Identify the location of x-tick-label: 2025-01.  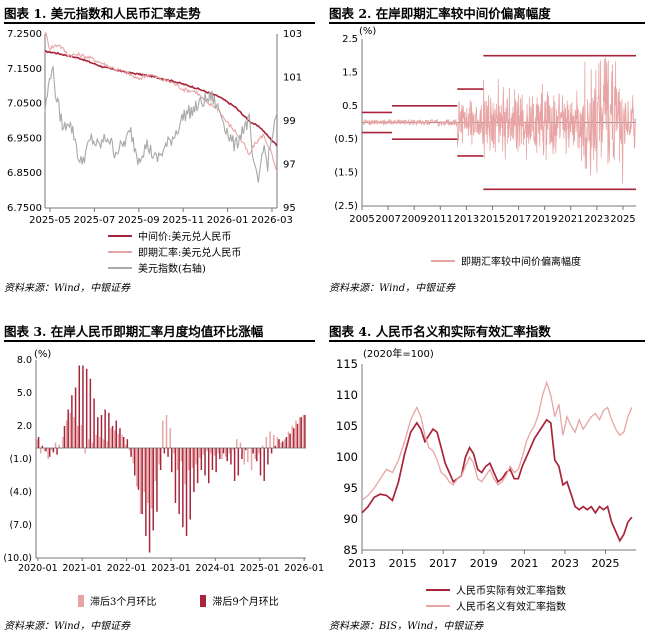
(260, 568).